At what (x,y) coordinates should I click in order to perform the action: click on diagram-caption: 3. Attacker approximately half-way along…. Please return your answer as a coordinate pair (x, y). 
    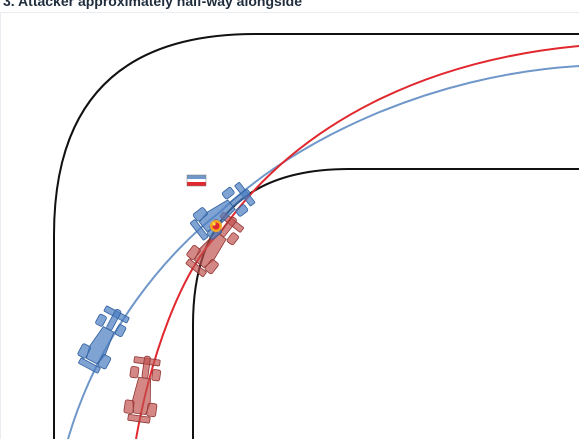
    Looking at the image, I should click on (153, 4).